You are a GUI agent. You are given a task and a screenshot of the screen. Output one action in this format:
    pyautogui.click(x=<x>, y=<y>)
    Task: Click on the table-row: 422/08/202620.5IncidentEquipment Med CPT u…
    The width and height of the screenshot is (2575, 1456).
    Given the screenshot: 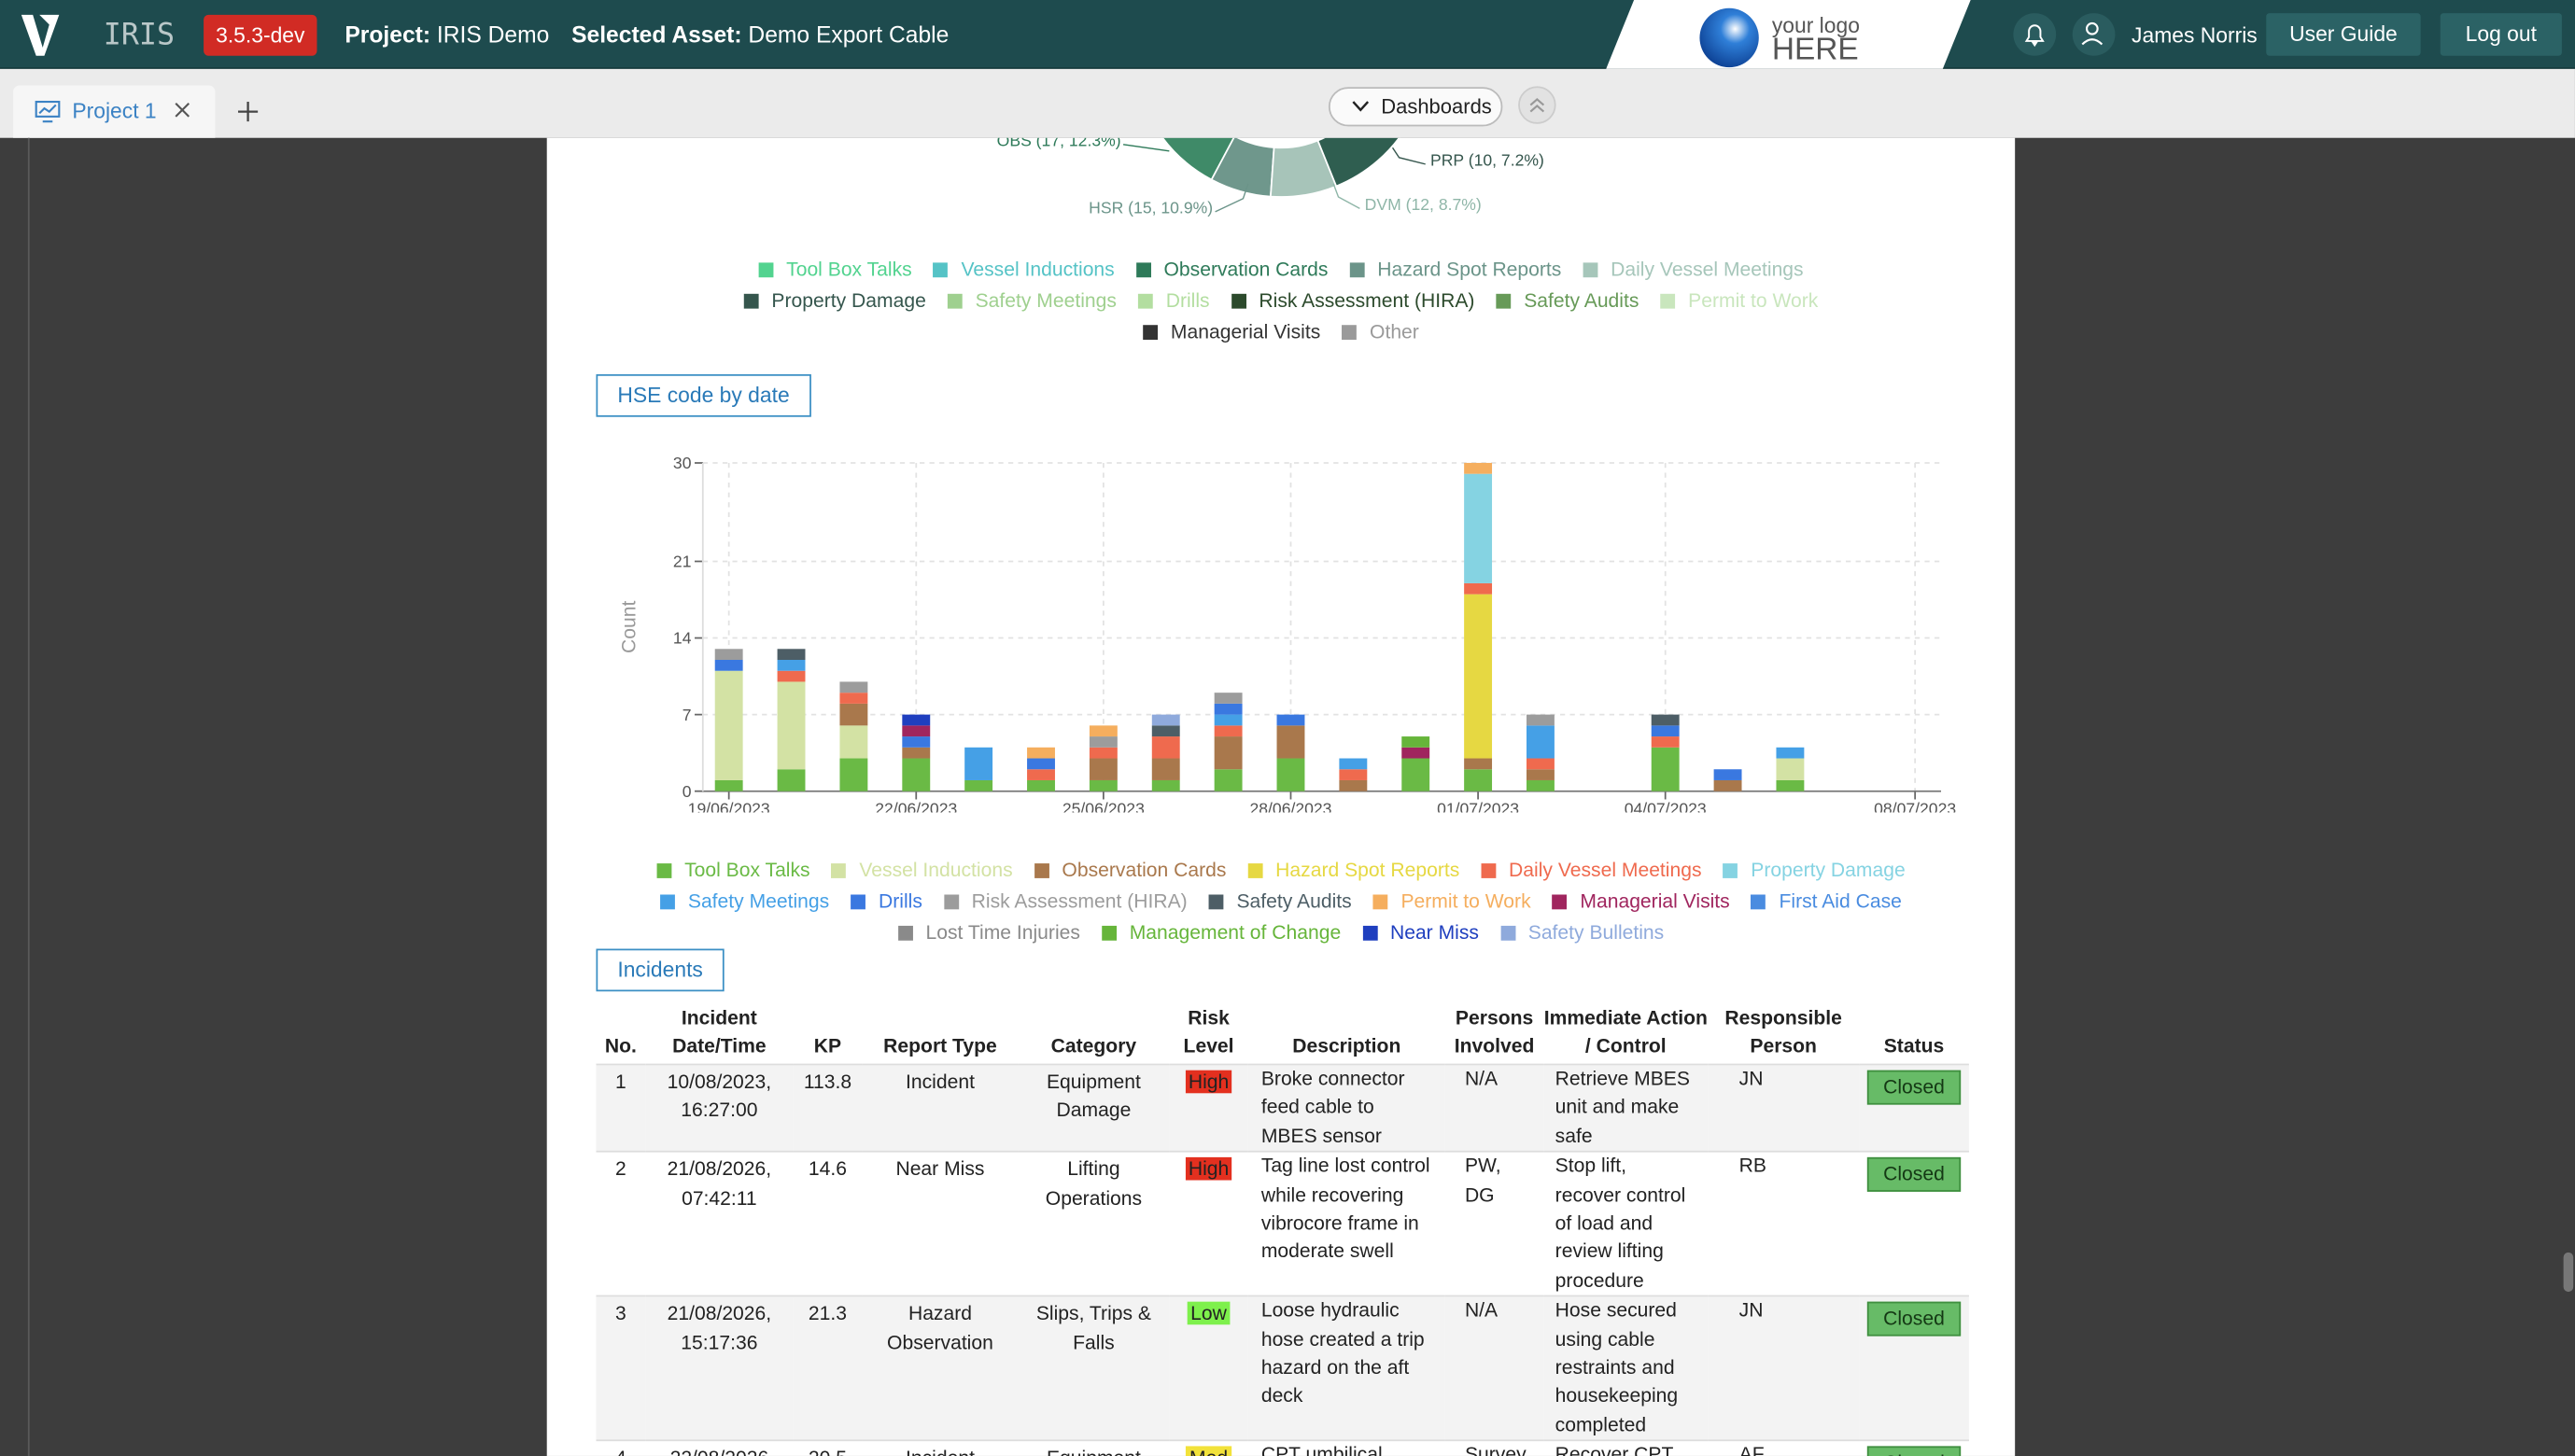 What is the action you would take?
    pyautogui.click(x=1283, y=1448)
    